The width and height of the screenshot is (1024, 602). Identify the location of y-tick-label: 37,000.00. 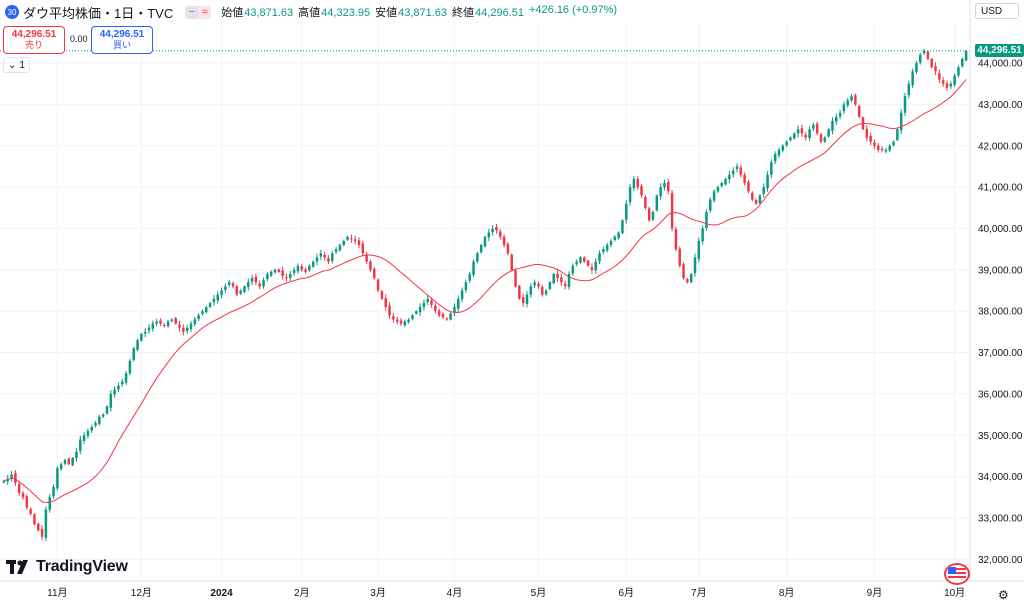
(1000, 353).